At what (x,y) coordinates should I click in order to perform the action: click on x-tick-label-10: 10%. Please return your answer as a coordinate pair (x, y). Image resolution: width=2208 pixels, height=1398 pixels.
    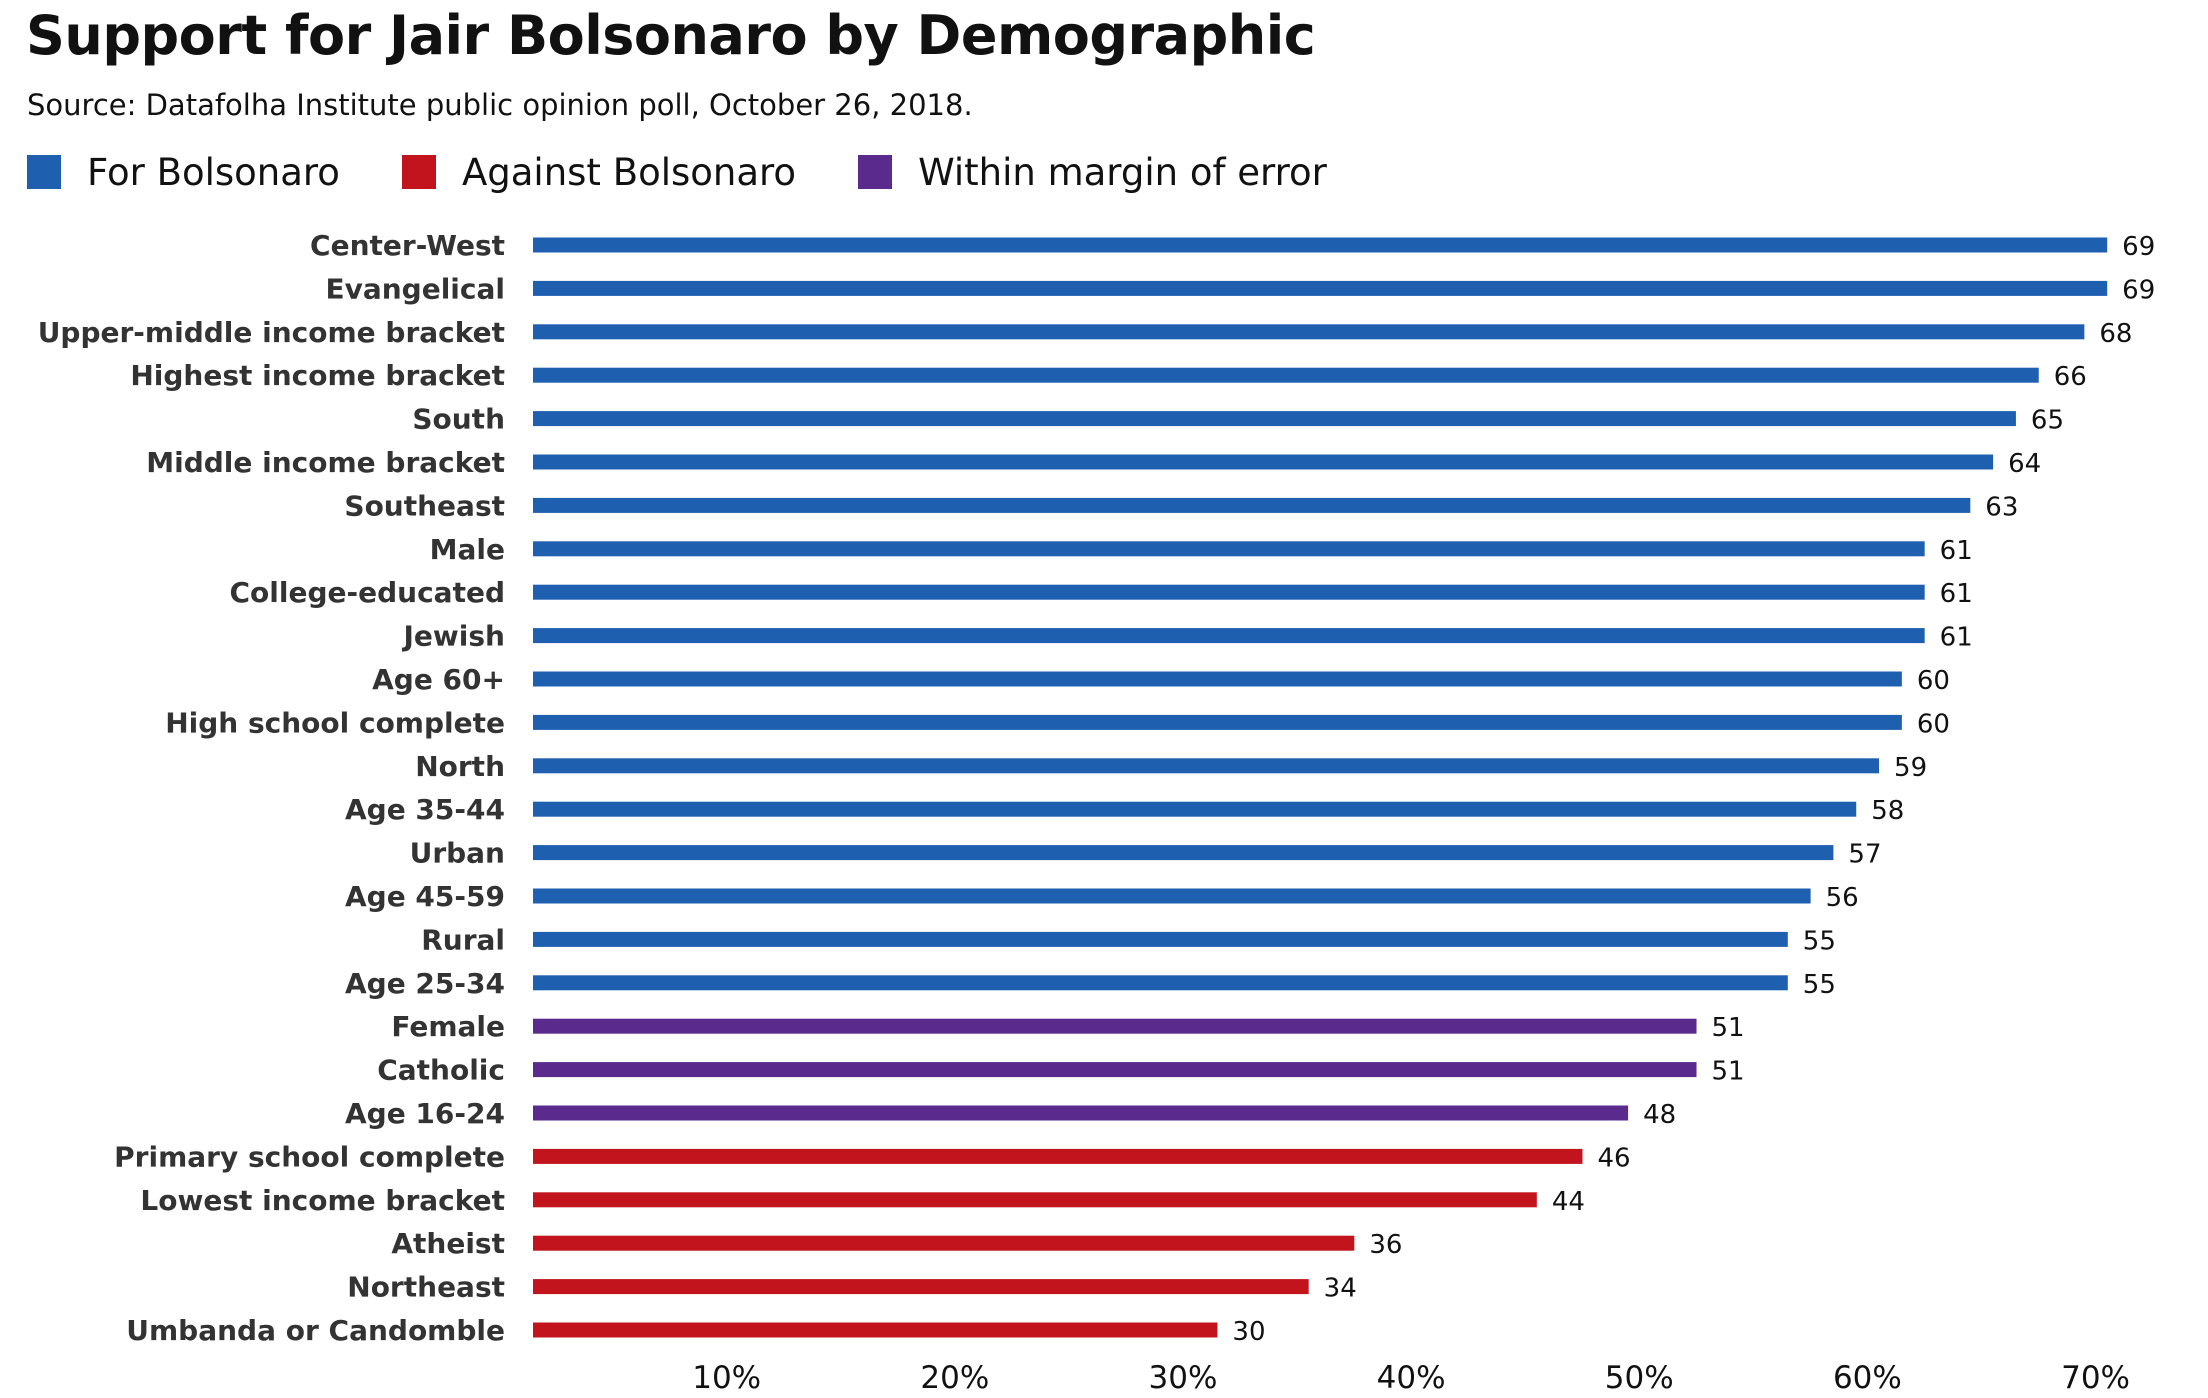
    Looking at the image, I should click on (726, 1378).